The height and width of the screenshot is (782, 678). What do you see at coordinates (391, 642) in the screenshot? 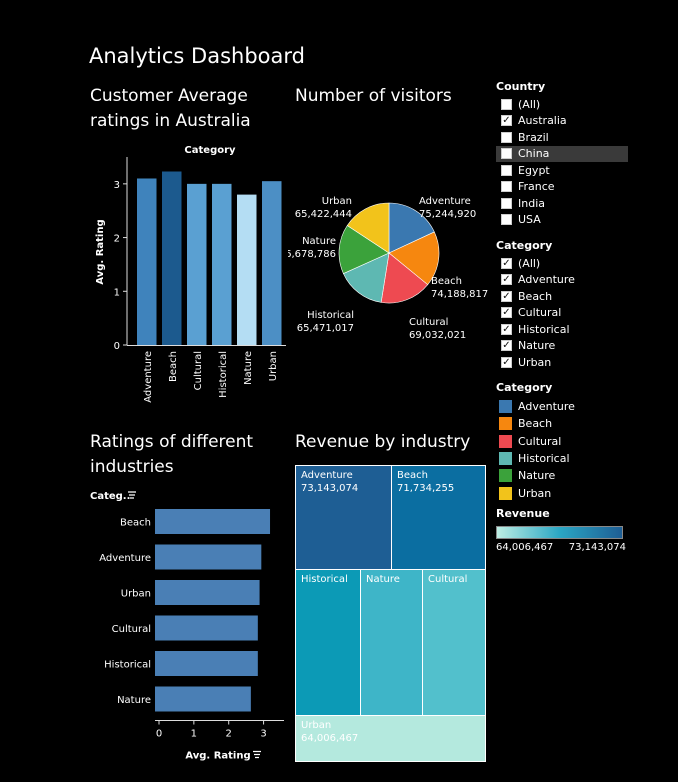
I see `treemap-cell-nature: Nature` at bounding box center [391, 642].